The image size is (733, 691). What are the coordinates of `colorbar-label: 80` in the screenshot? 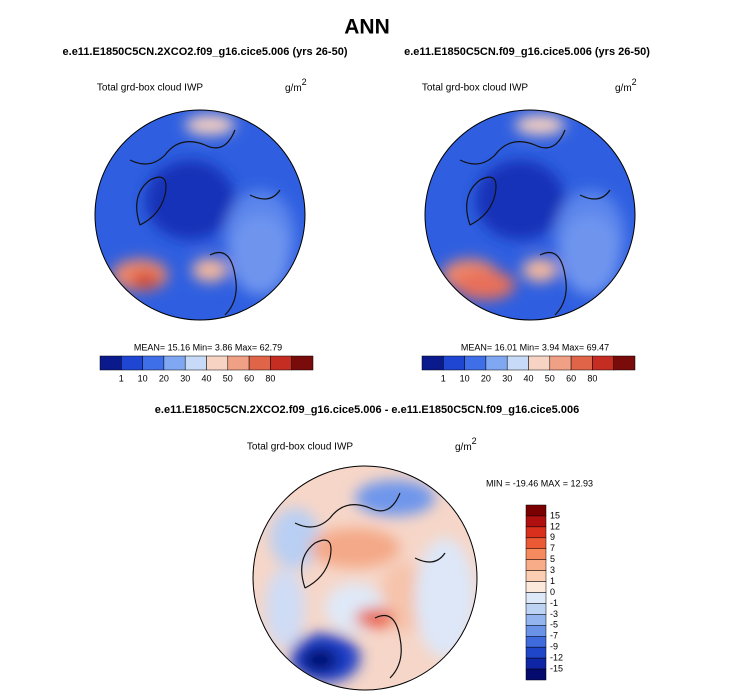 It's located at (270, 378).